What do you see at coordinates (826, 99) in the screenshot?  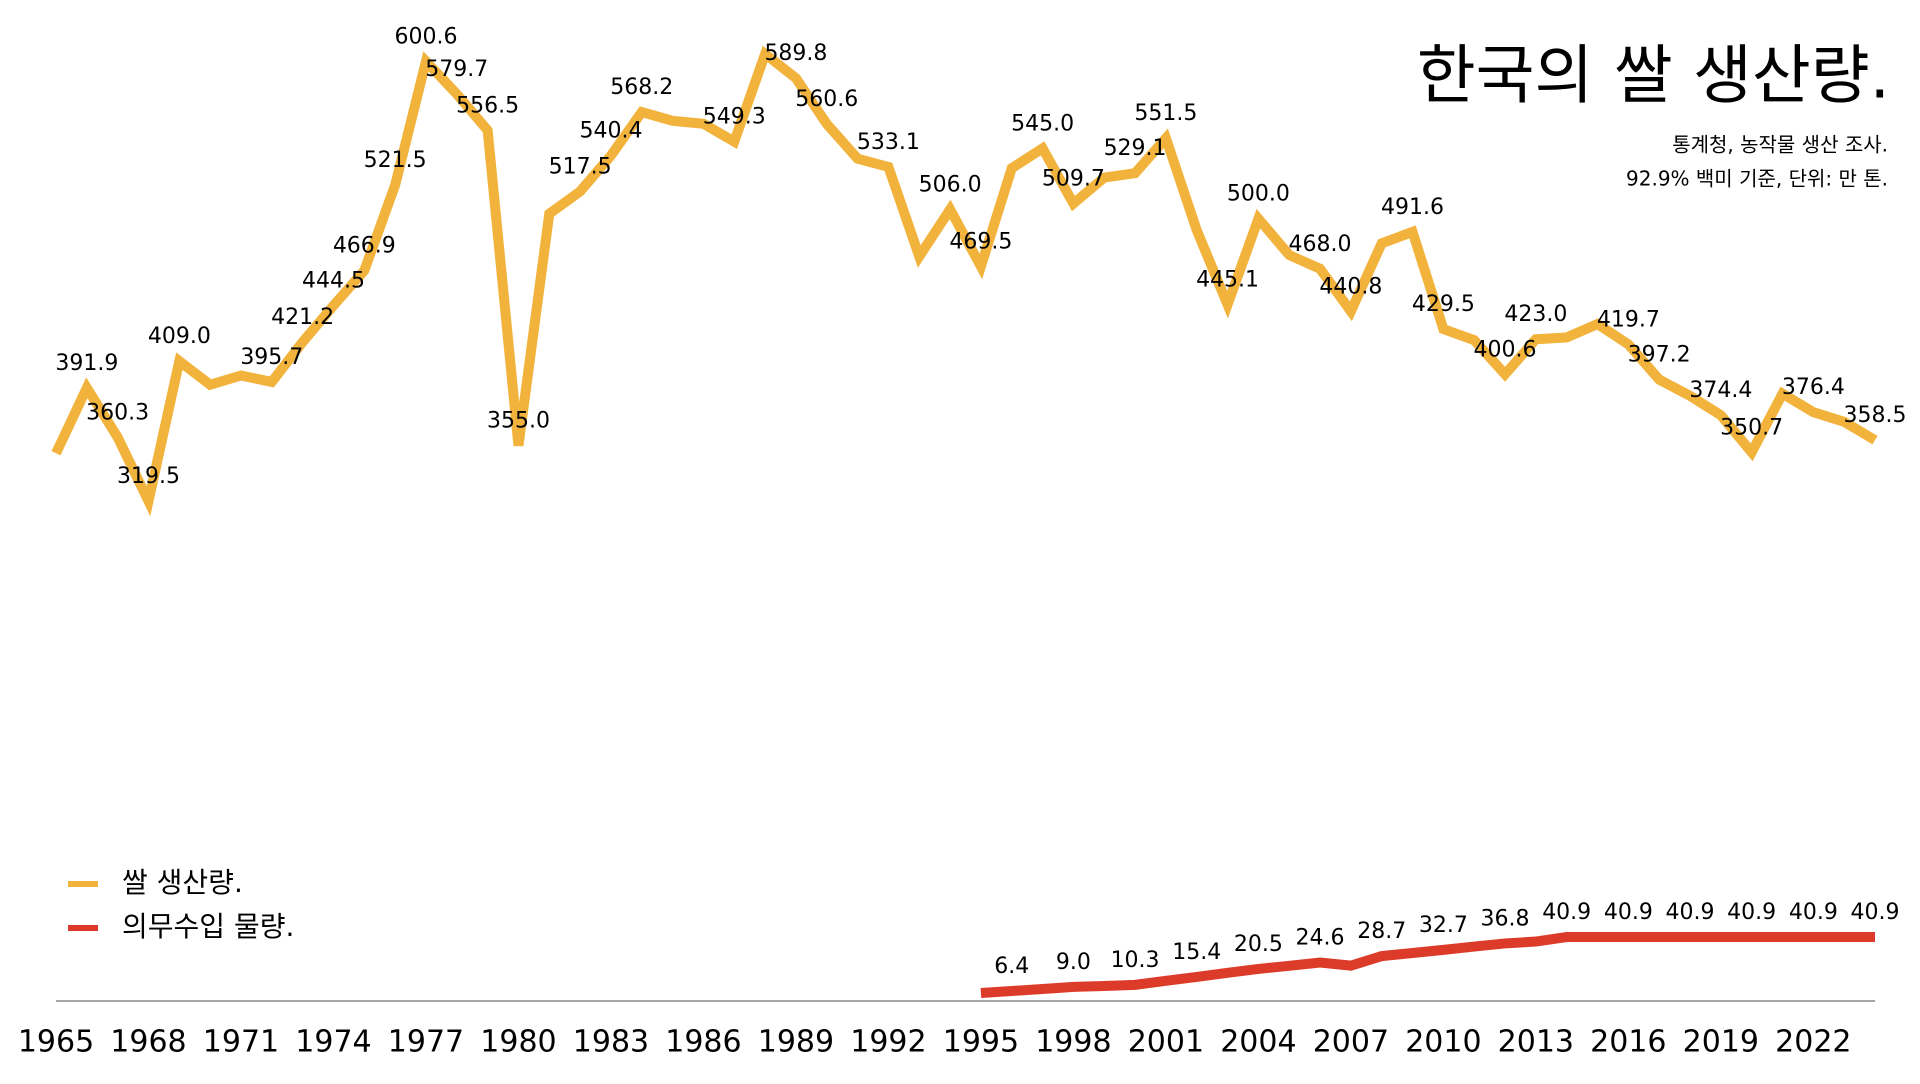 I see `data-label: 560.6` at bounding box center [826, 99].